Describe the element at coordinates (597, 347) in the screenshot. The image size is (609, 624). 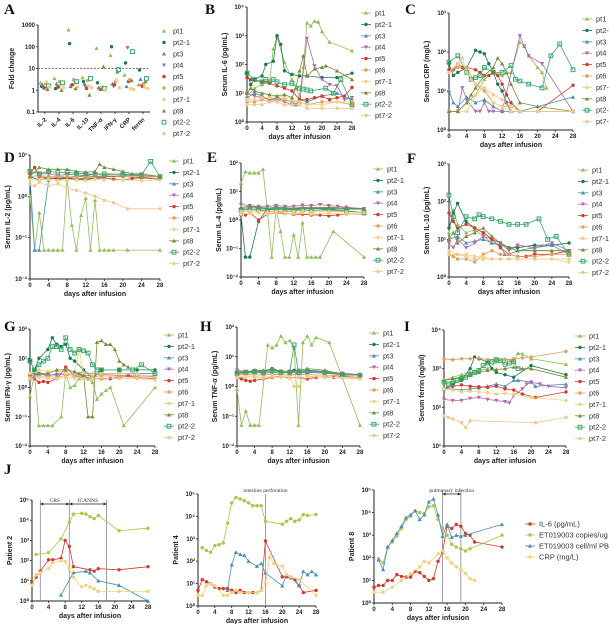
I see `legend-label: pt2-1` at that location.